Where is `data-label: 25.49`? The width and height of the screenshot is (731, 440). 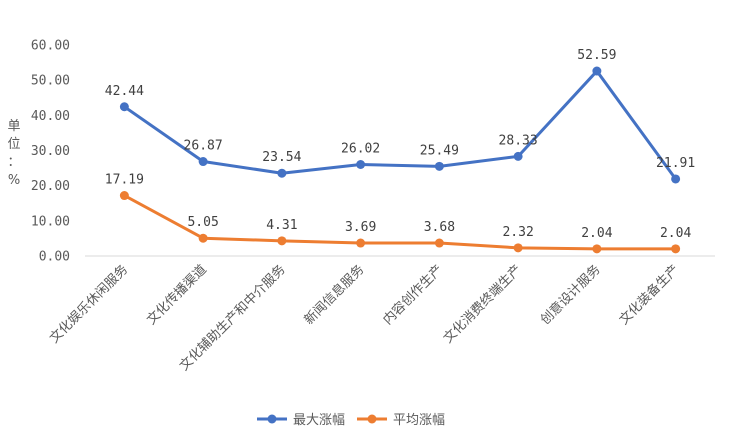 data-label: 25.49 is located at coordinates (439, 150).